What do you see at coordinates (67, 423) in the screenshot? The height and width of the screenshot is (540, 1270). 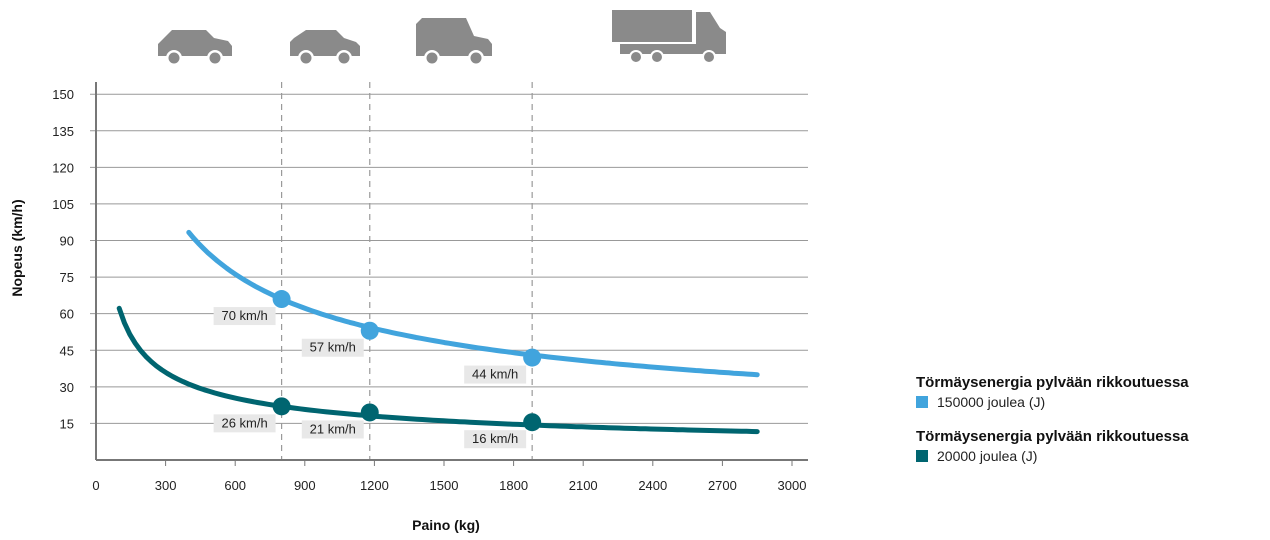 I see `y-tick-label: 15` at bounding box center [67, 423].